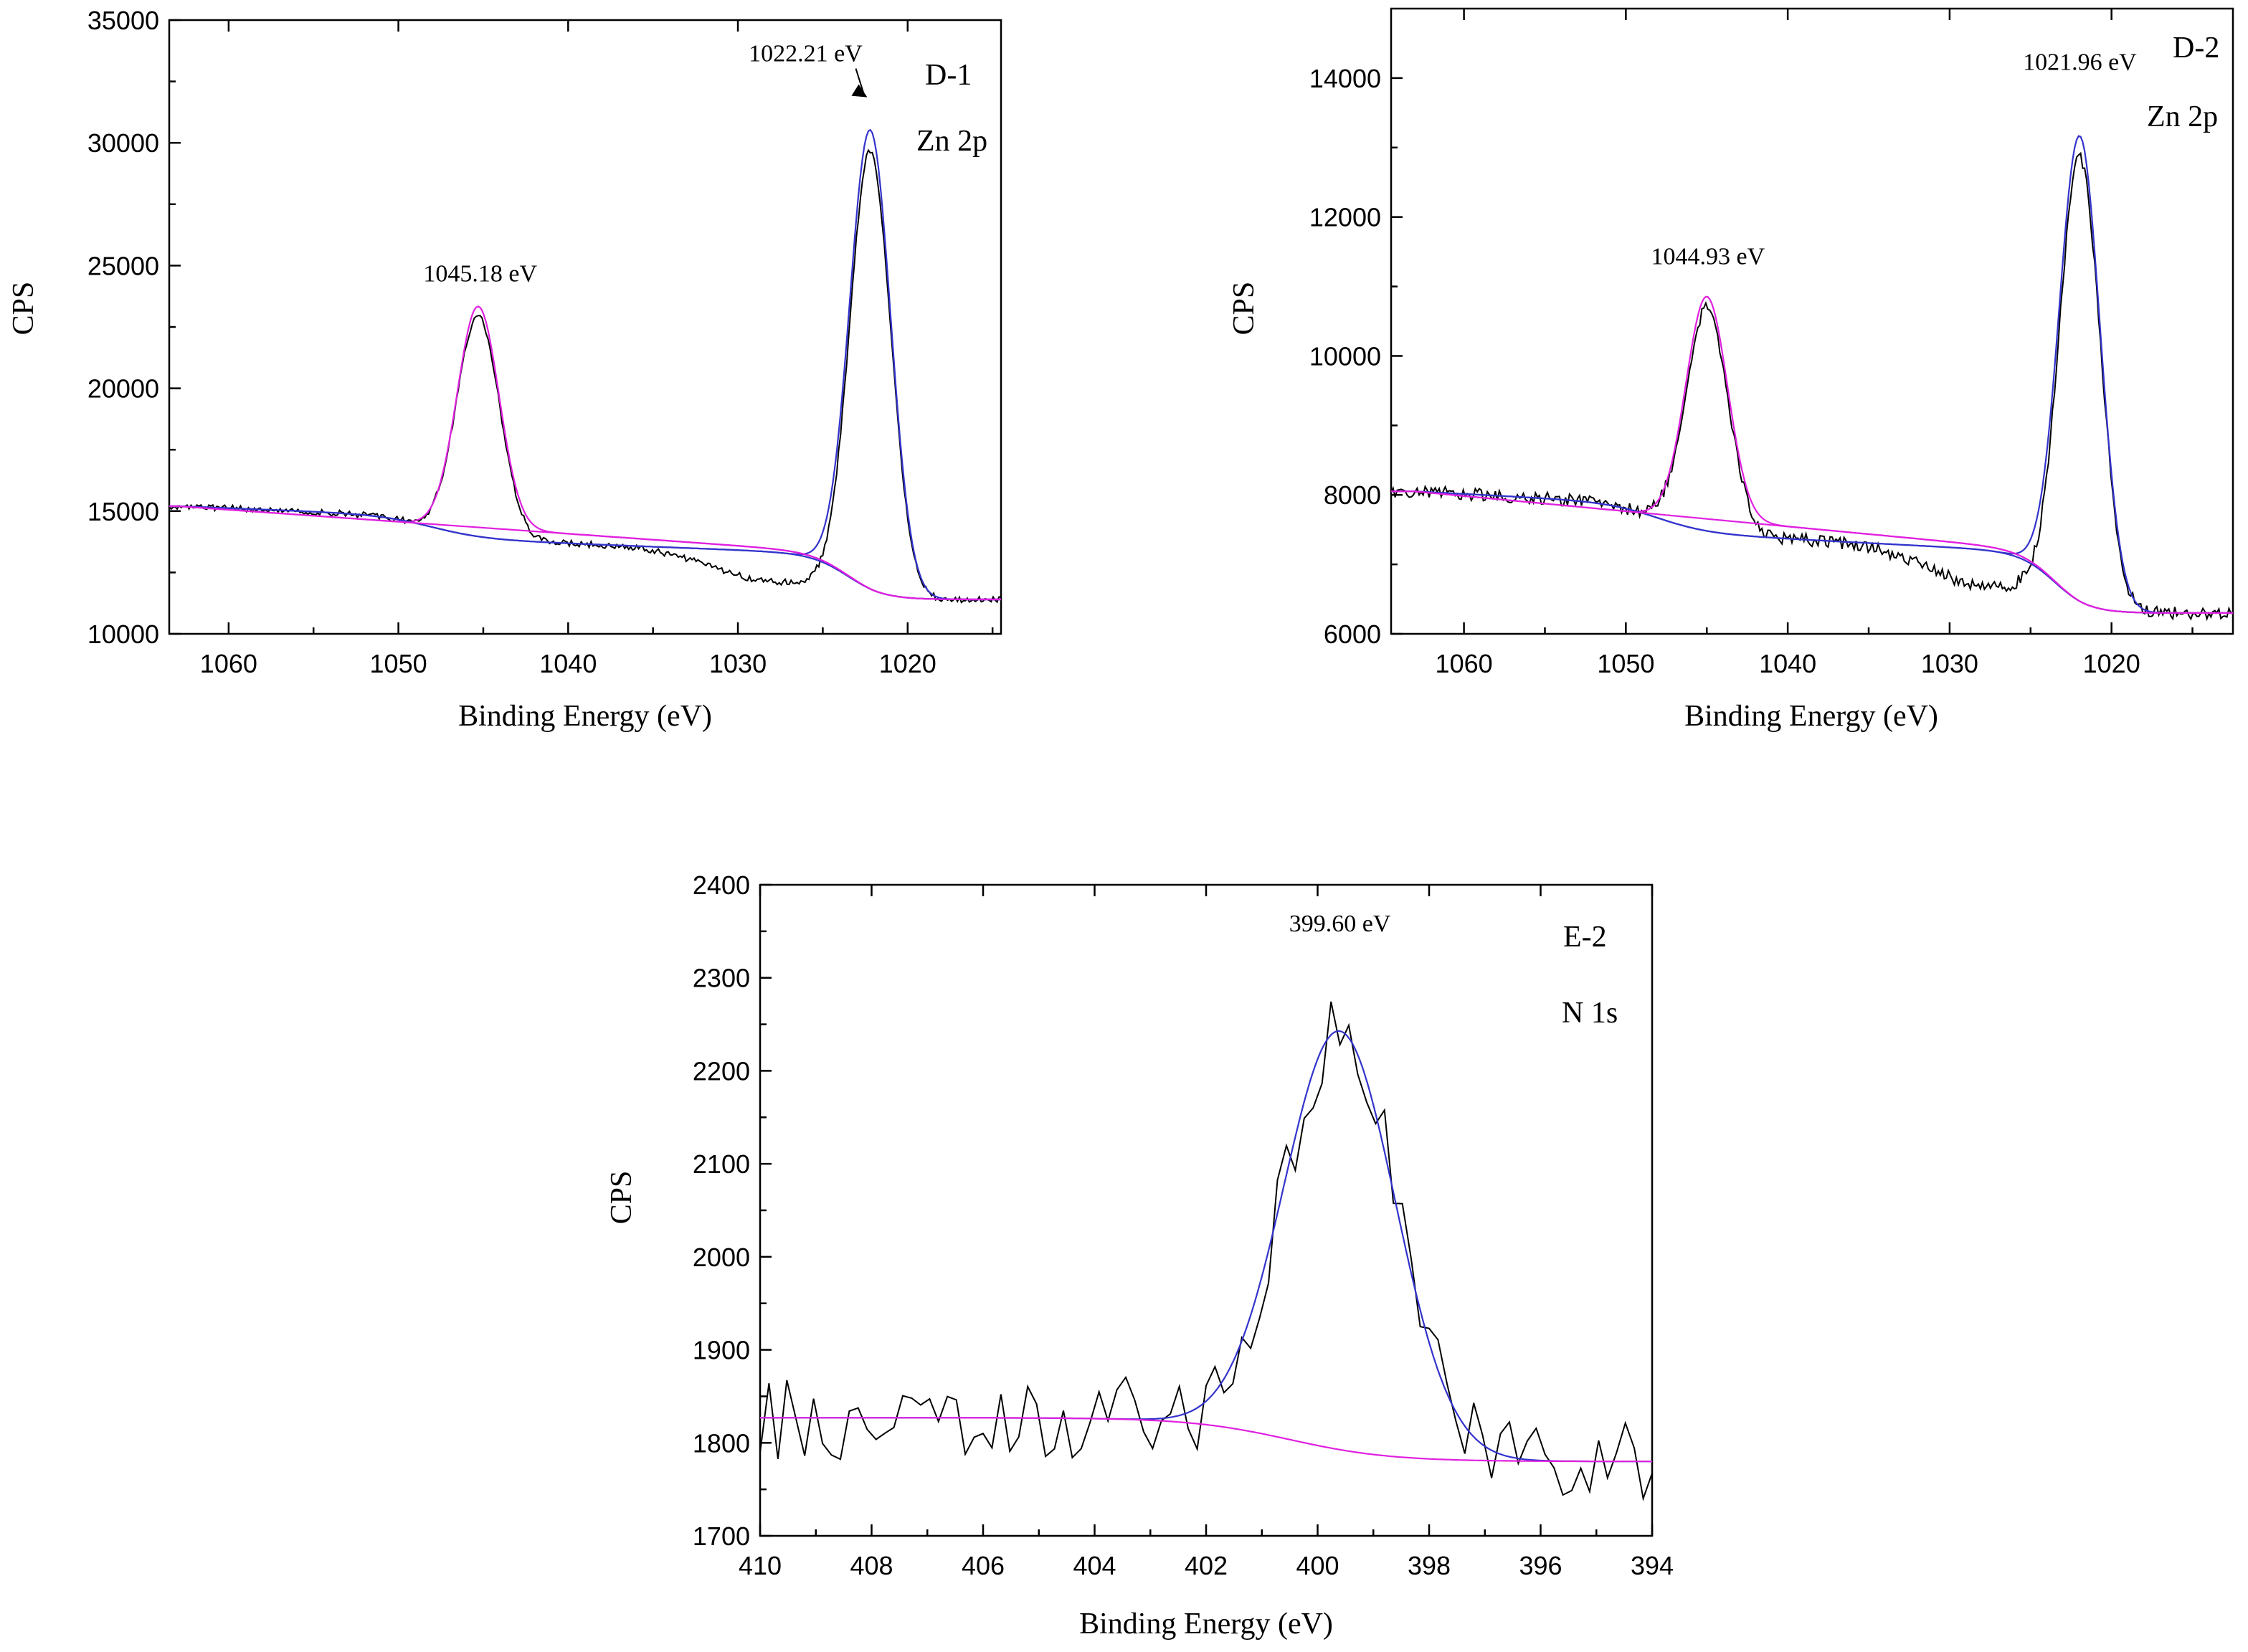 The height and width of the screenshot is (1652, 2248). What do you see at coordinates (1352, 495) in the screenshot?
I see `d2-y-tick-label: 8000` at bounding box center [1352, 495].